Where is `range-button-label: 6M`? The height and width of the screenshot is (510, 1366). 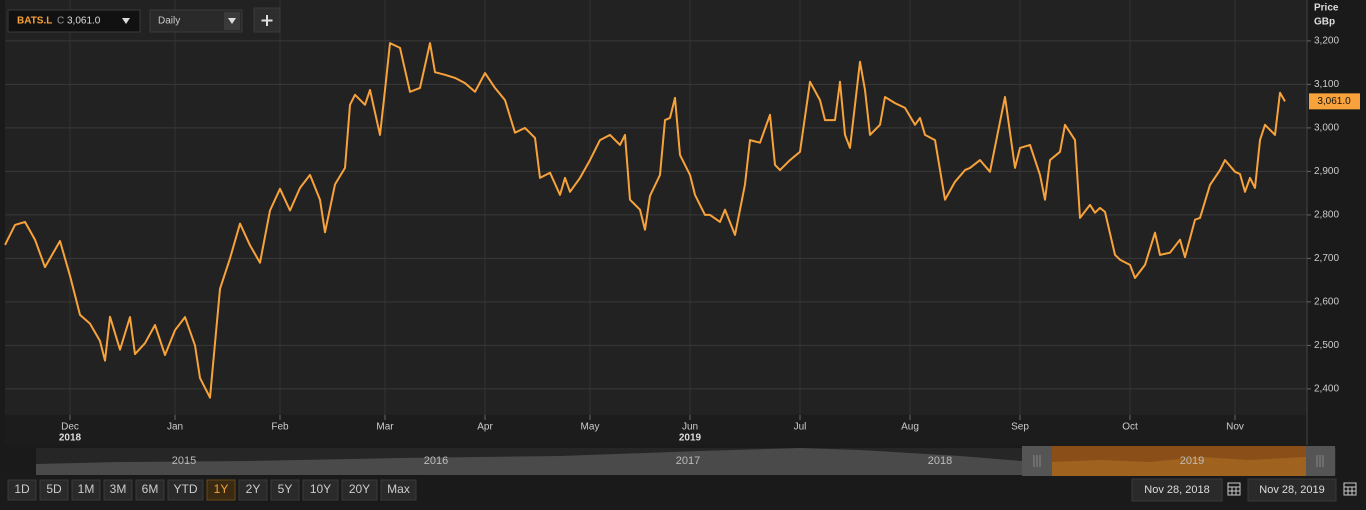 range-button-label: 6M is located at coordinates (150, 489).